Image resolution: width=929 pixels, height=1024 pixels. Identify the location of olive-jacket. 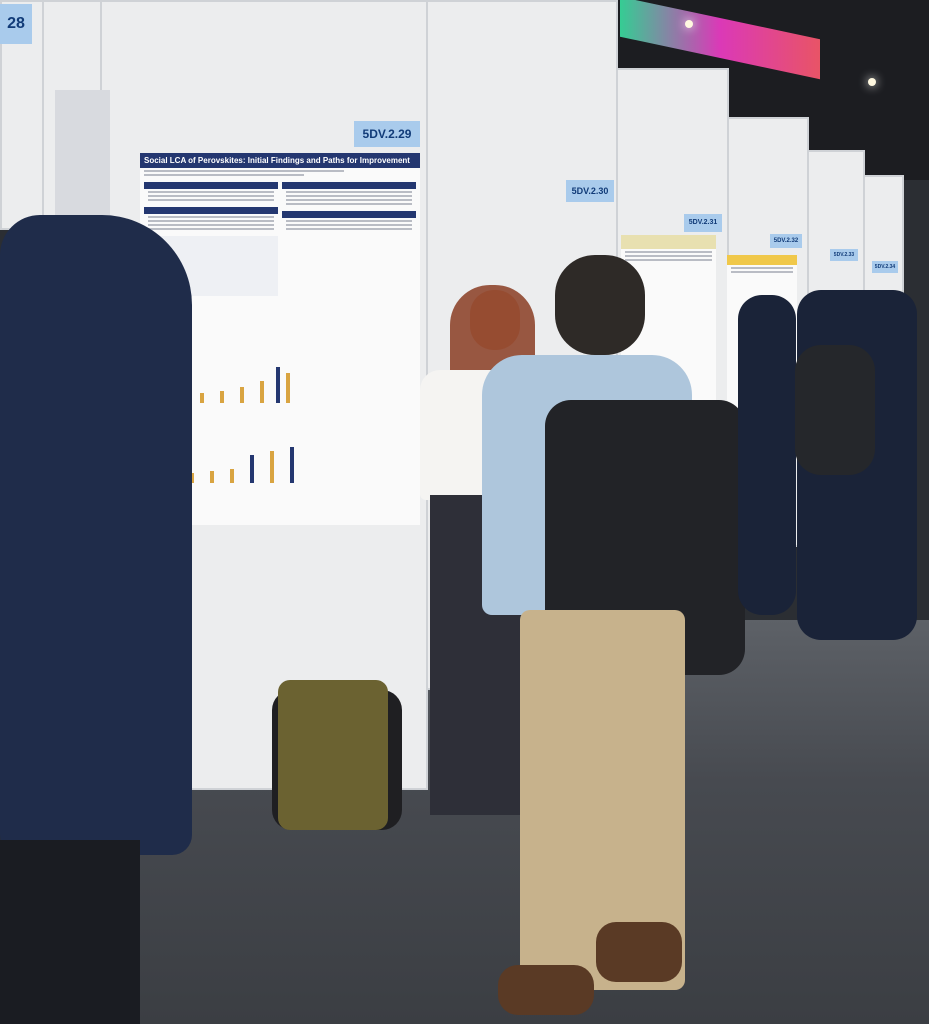
(333, 755).